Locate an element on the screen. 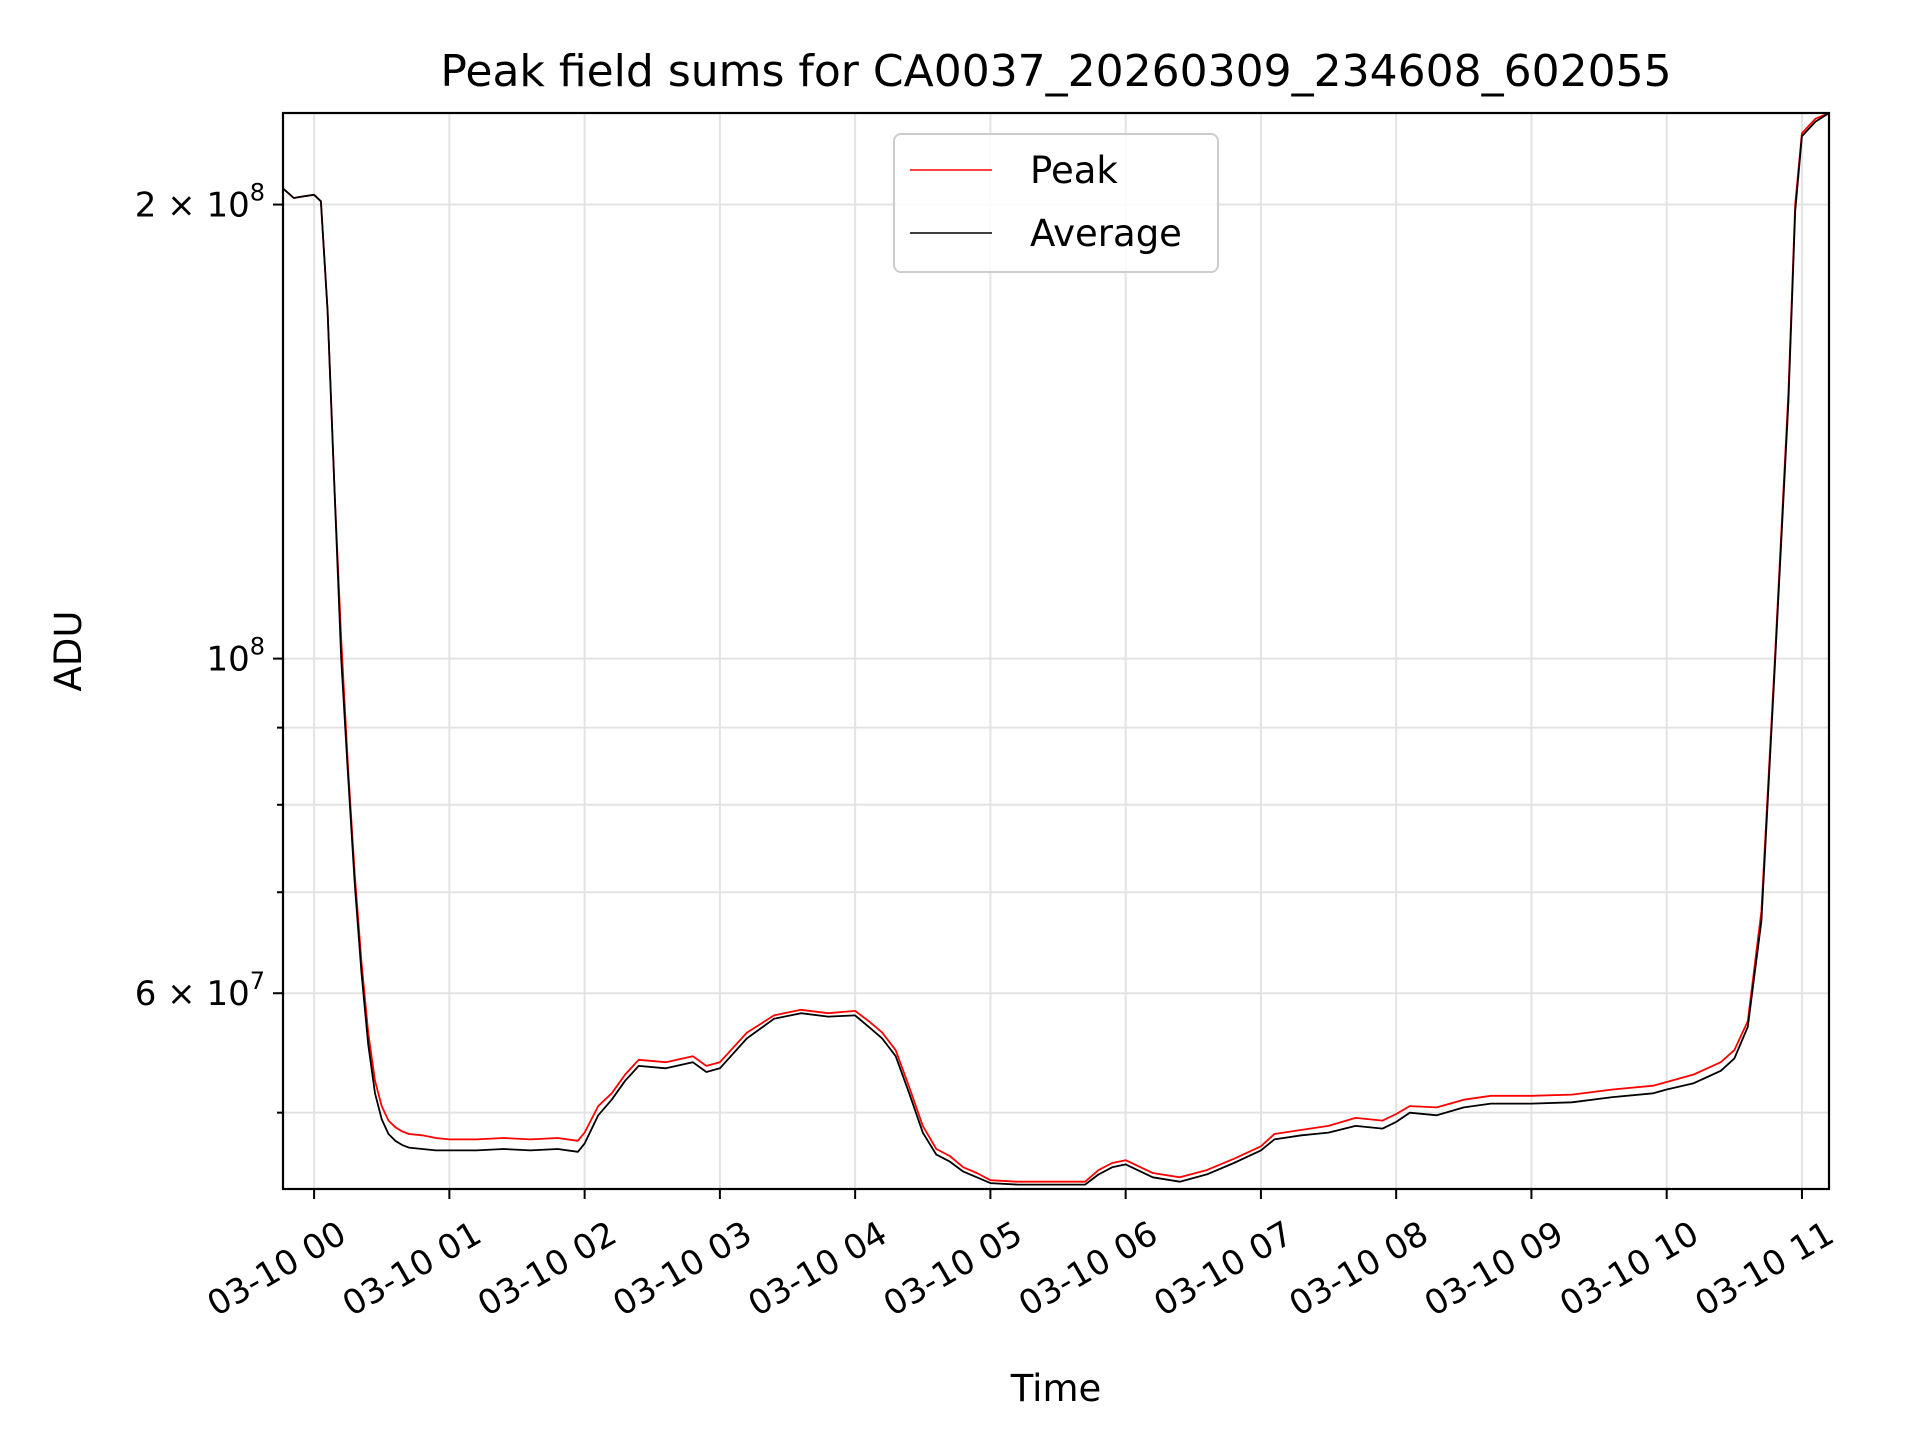 This screenshot has width=1920, height=1440. legend: Peak Average is located at coordinates (1056, 203).